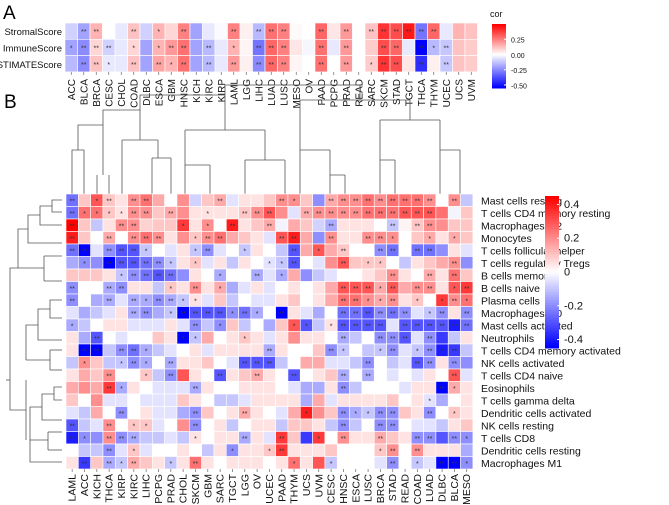  What do you see at coordinates (521, 226) in the screenshot?
I see `row-label: Macrophages M2` at bounding box center [521, 226].